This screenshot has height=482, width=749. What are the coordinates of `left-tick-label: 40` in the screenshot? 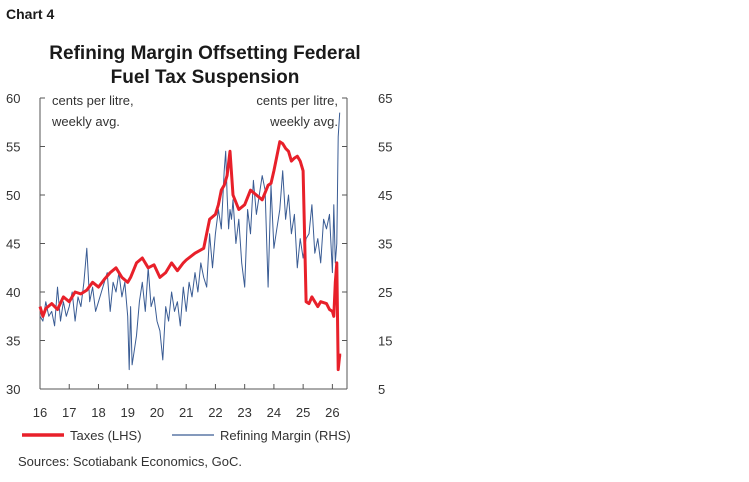 It's located at (13, 292).